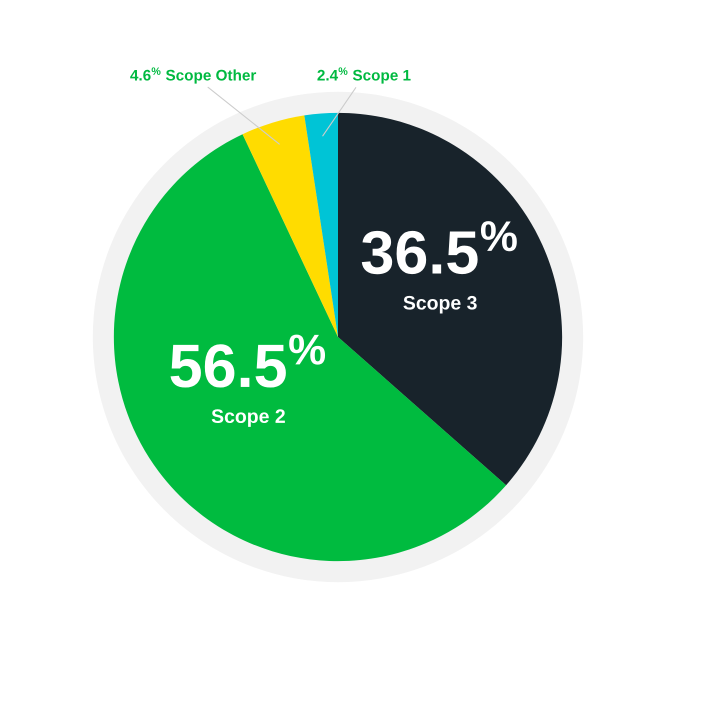  Describe the element at coordinates (439, 247) in the screenshot. I see `data-label: 36.5$^{%}$` at that location.